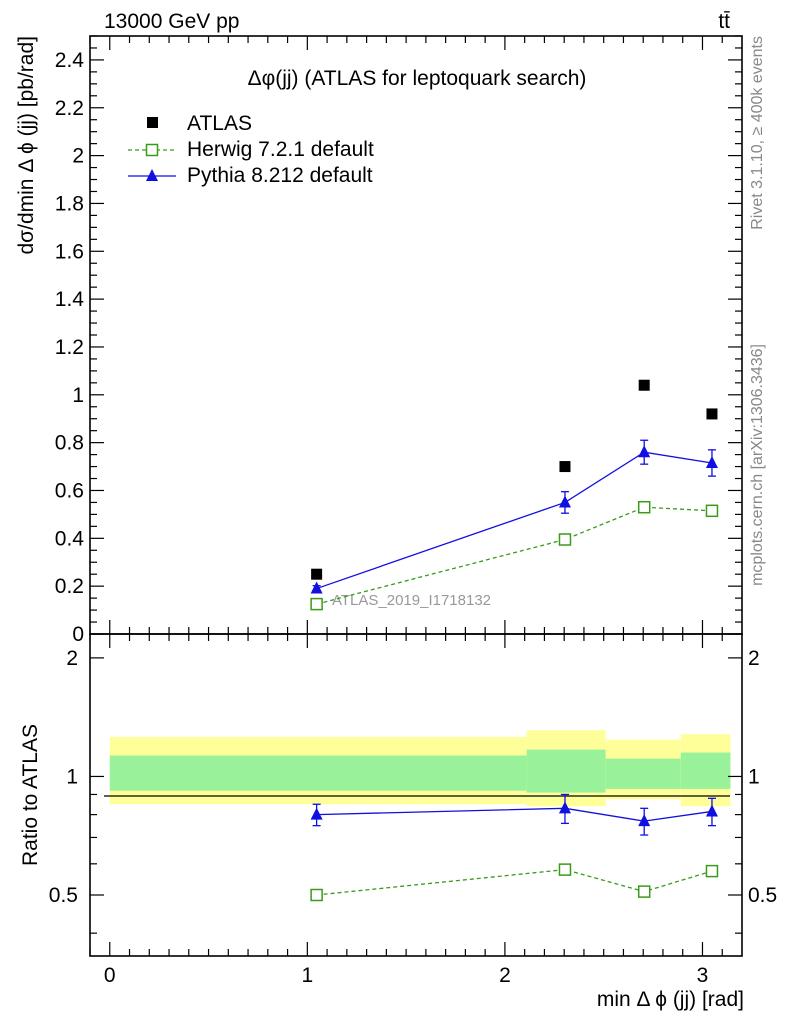 Image resolution: width=786 pixels, height=1024 pixels. Describe the element at coordinates (69, 108) in the screenshot. I see `y-tick-label: 2.2` at that location.